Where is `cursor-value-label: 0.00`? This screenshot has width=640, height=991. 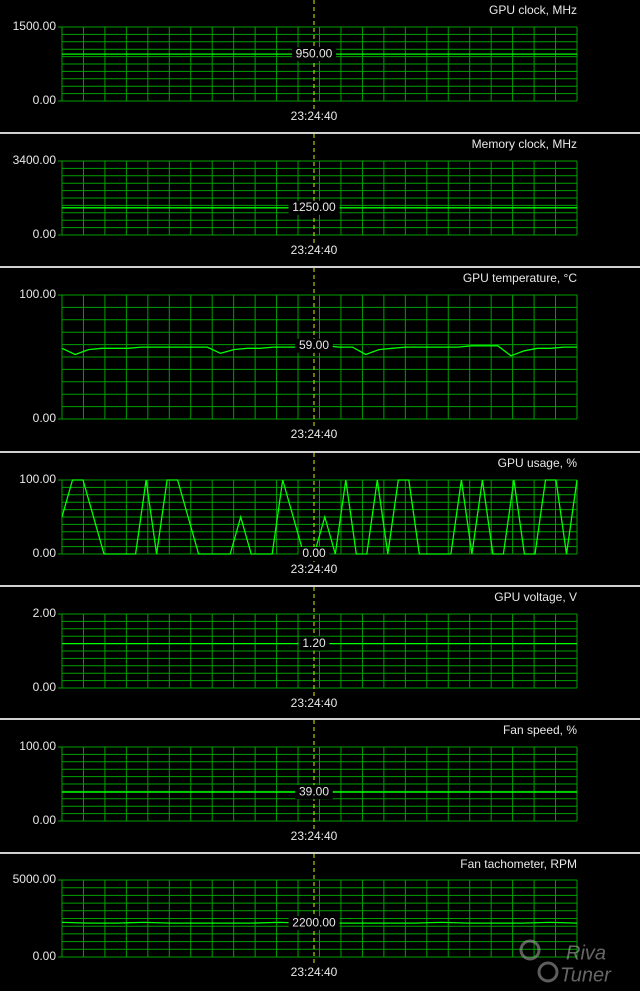 cursor-value-label: 0.00 is located at coordinates (314, 553).